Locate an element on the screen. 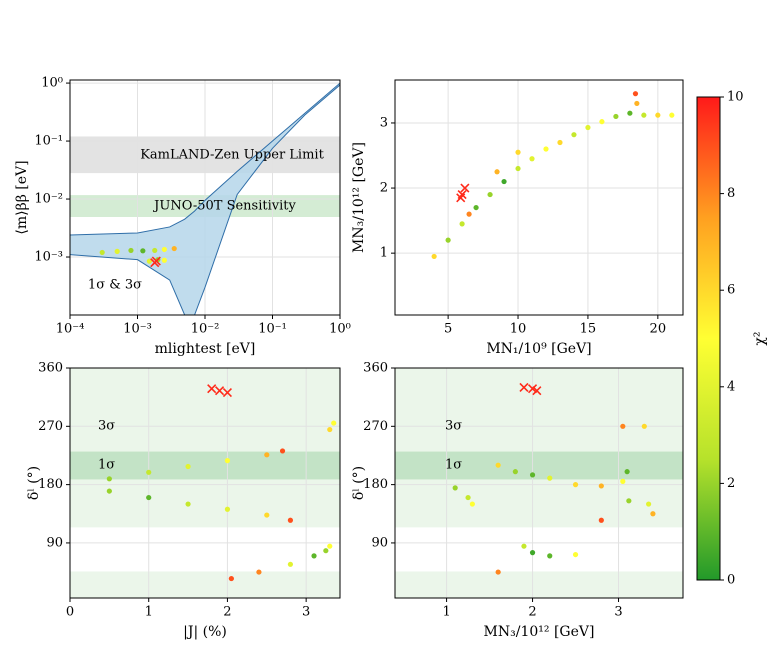 This screenshot has height=654, width=775. band-label: 1σ is located at coordinates (106, 465).